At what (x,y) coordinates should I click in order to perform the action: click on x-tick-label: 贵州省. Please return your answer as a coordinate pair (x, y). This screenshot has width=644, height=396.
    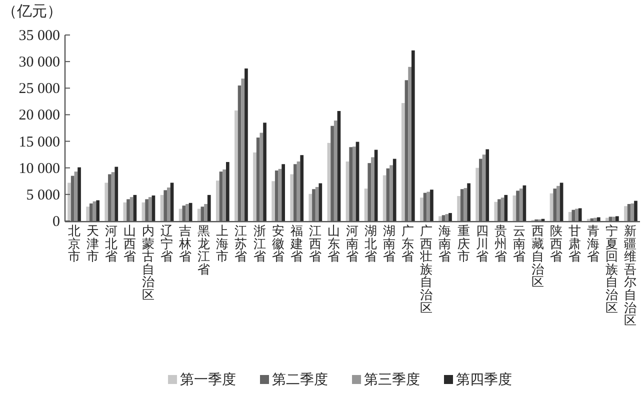
    Looking at the image, I should click on (501, 244).